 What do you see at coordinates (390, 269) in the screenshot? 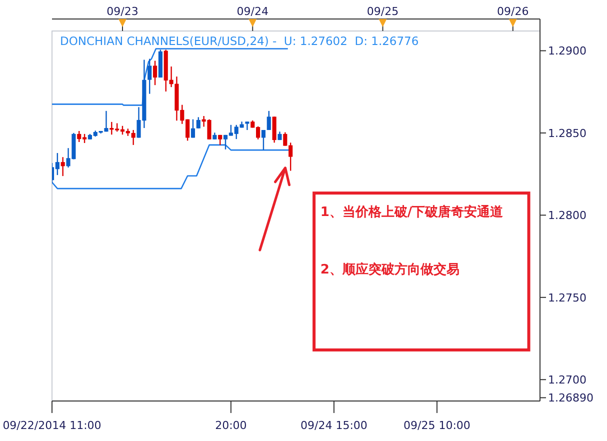
I see `annotation: 2、顺应突破方向做交易` at bounding box center [390, 269].